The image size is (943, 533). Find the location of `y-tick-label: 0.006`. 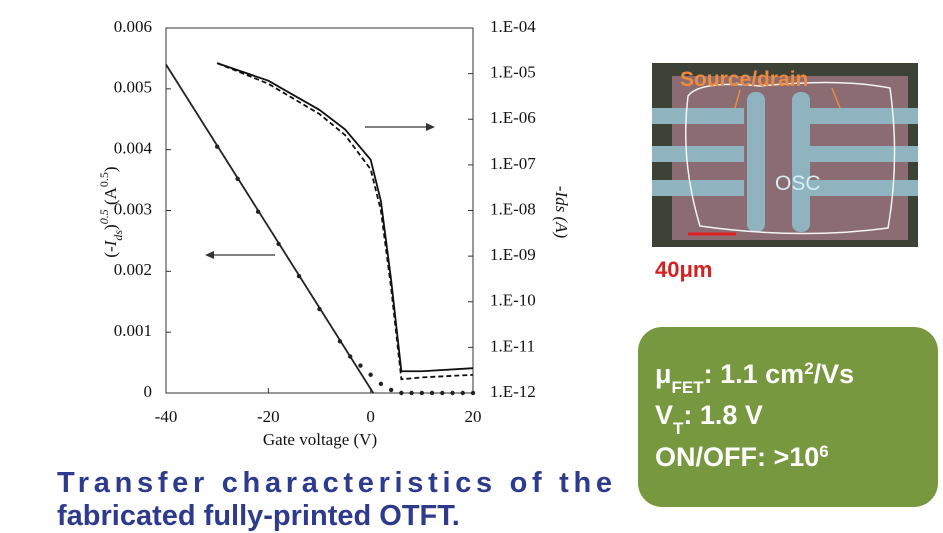

y-tick-label: 0.006 is located at coordinates (133, 26).